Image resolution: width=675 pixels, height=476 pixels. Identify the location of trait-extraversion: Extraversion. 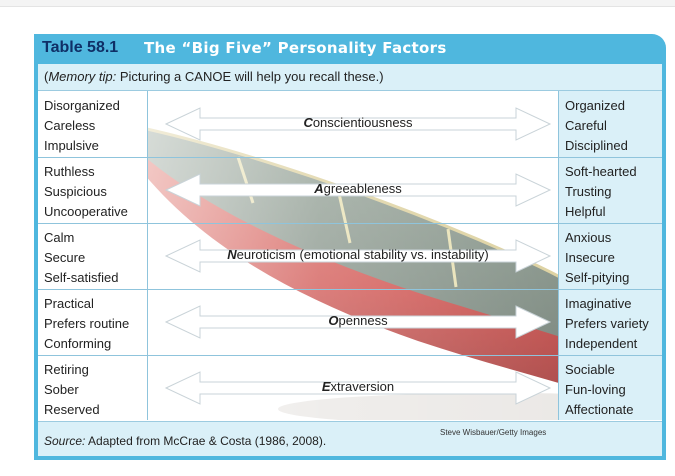
(358, 386).